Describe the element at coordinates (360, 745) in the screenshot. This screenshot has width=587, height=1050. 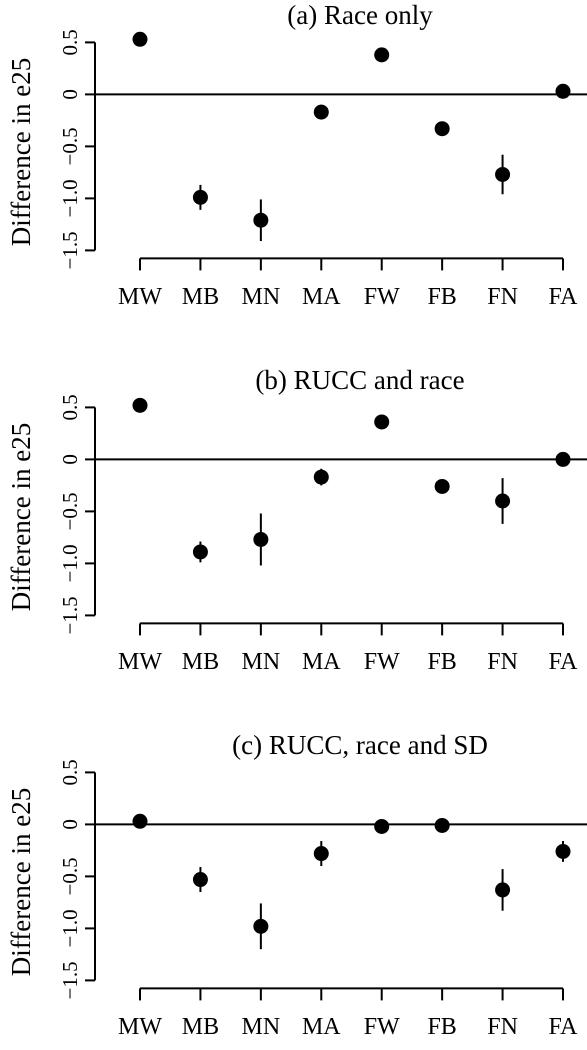
I see `chart-title: (c) RUCC, race and SD` at that location.